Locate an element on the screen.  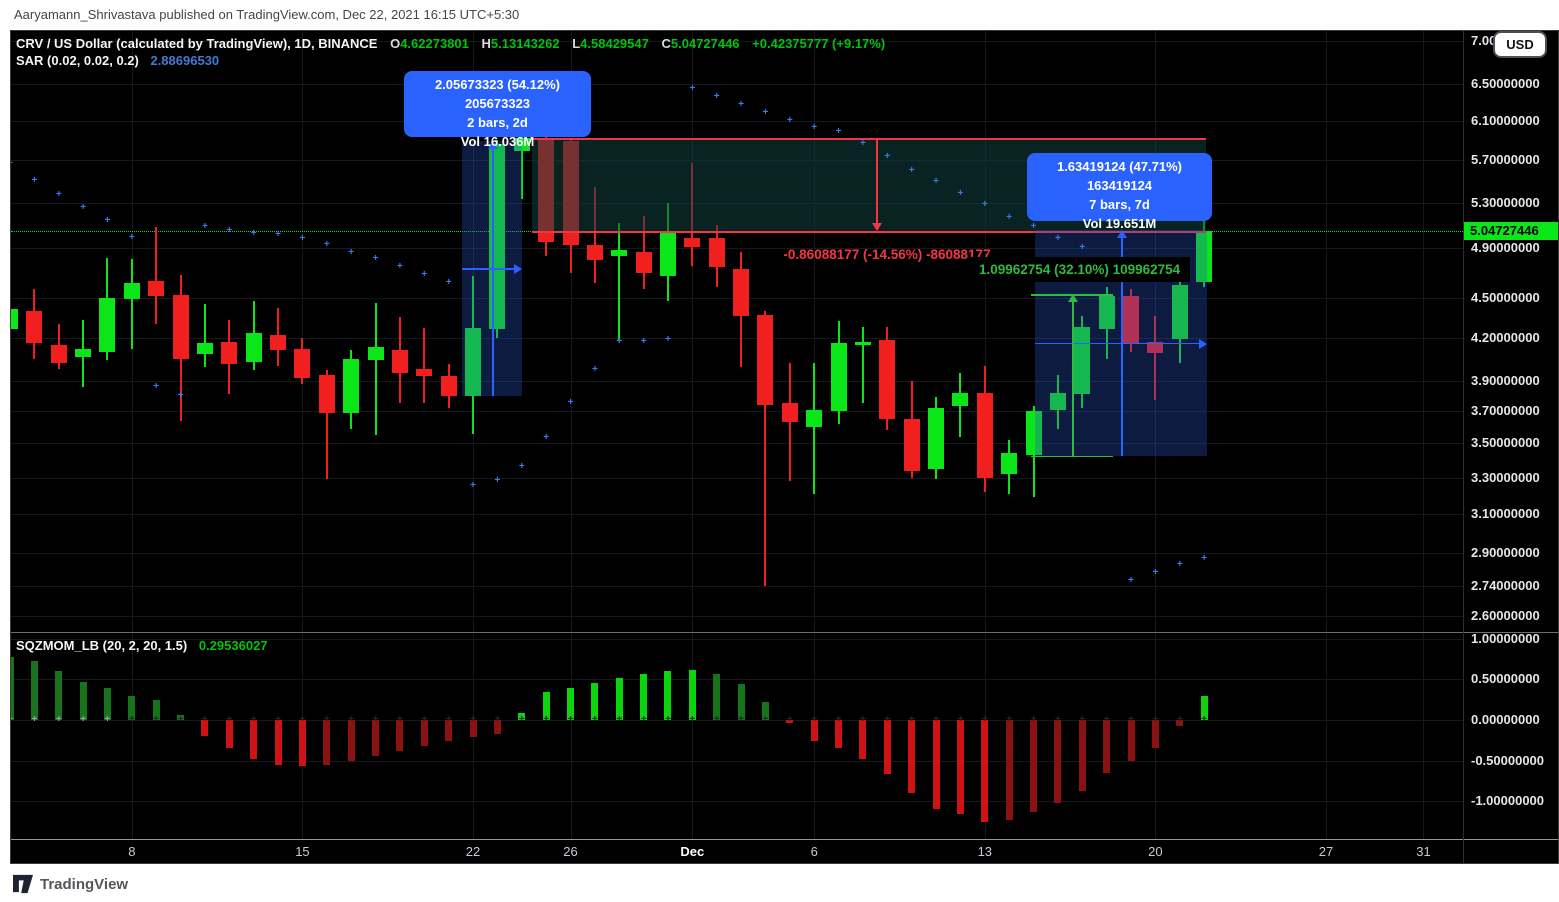
tradingview-watermark-text: TradingView is located at coordinates (84, 884).